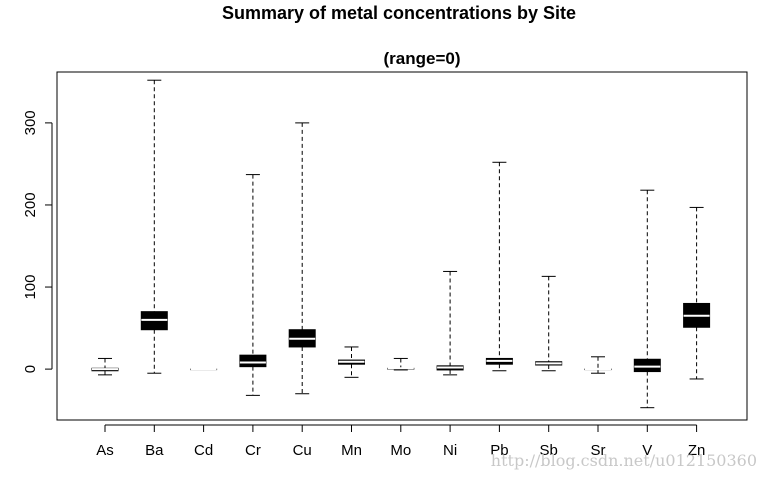 This screenshot has width=769, height=480. What do you see at coordinates (499, 266) in the screenshot?
I see `box-pb` at bounding box center [499, 266].